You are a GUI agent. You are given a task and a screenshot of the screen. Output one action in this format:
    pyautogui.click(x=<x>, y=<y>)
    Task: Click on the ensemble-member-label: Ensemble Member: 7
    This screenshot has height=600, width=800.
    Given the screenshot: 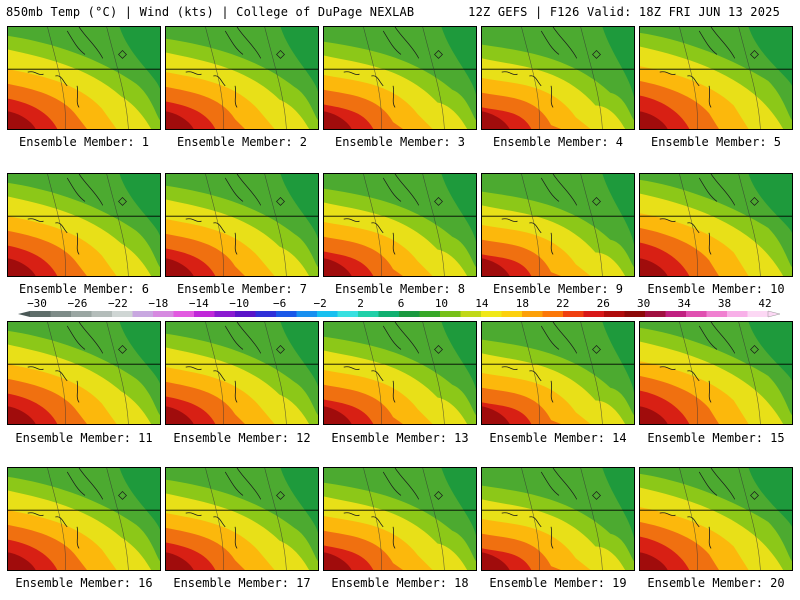 What is the action you would take?
    pyautogui.click(x=242, y=289)
    